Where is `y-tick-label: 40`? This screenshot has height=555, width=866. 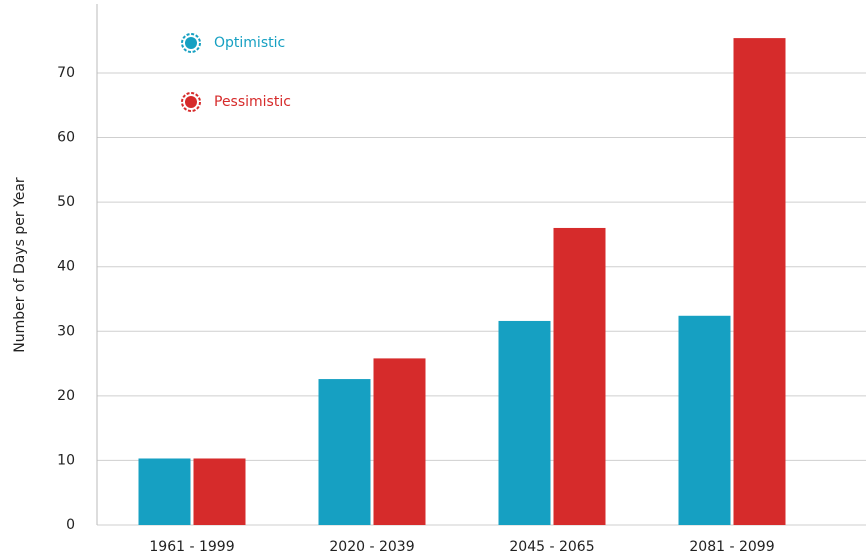
y-tick-label: 40 is located at coordinates (66, 267).